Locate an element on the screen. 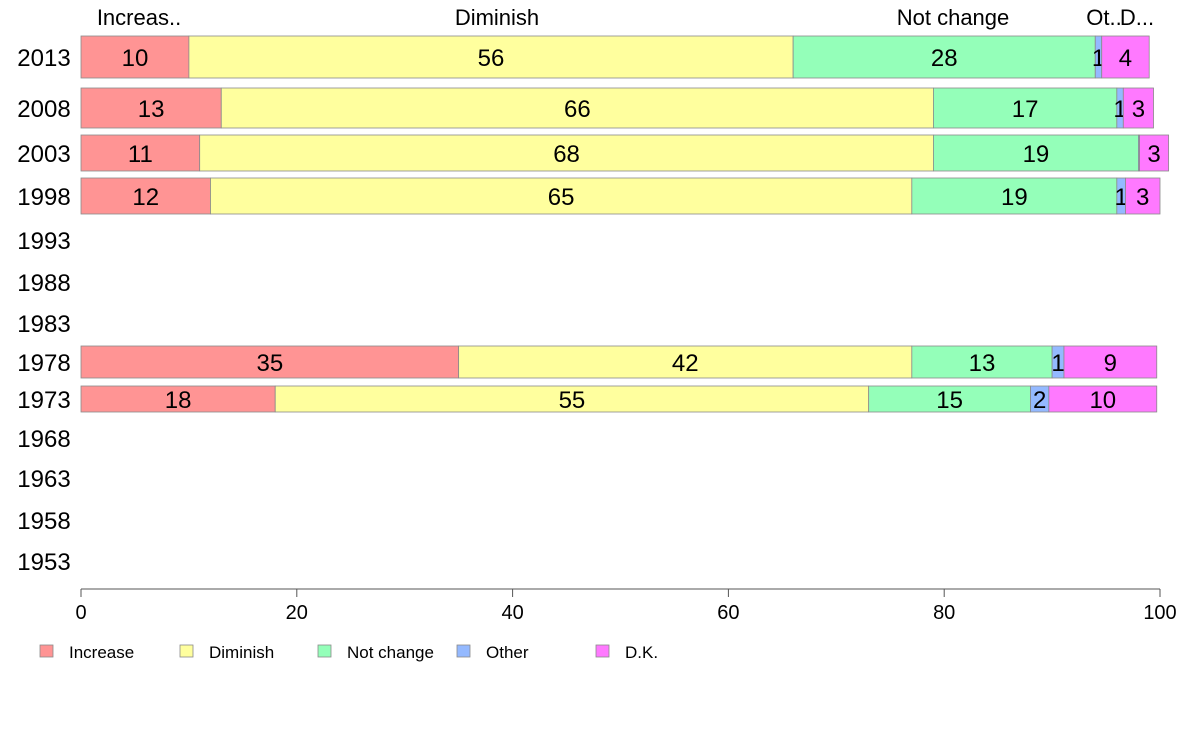 The width and height of the screenshot is (1188, 736). legend-label: D.K. is located at coordinates (641, 652).